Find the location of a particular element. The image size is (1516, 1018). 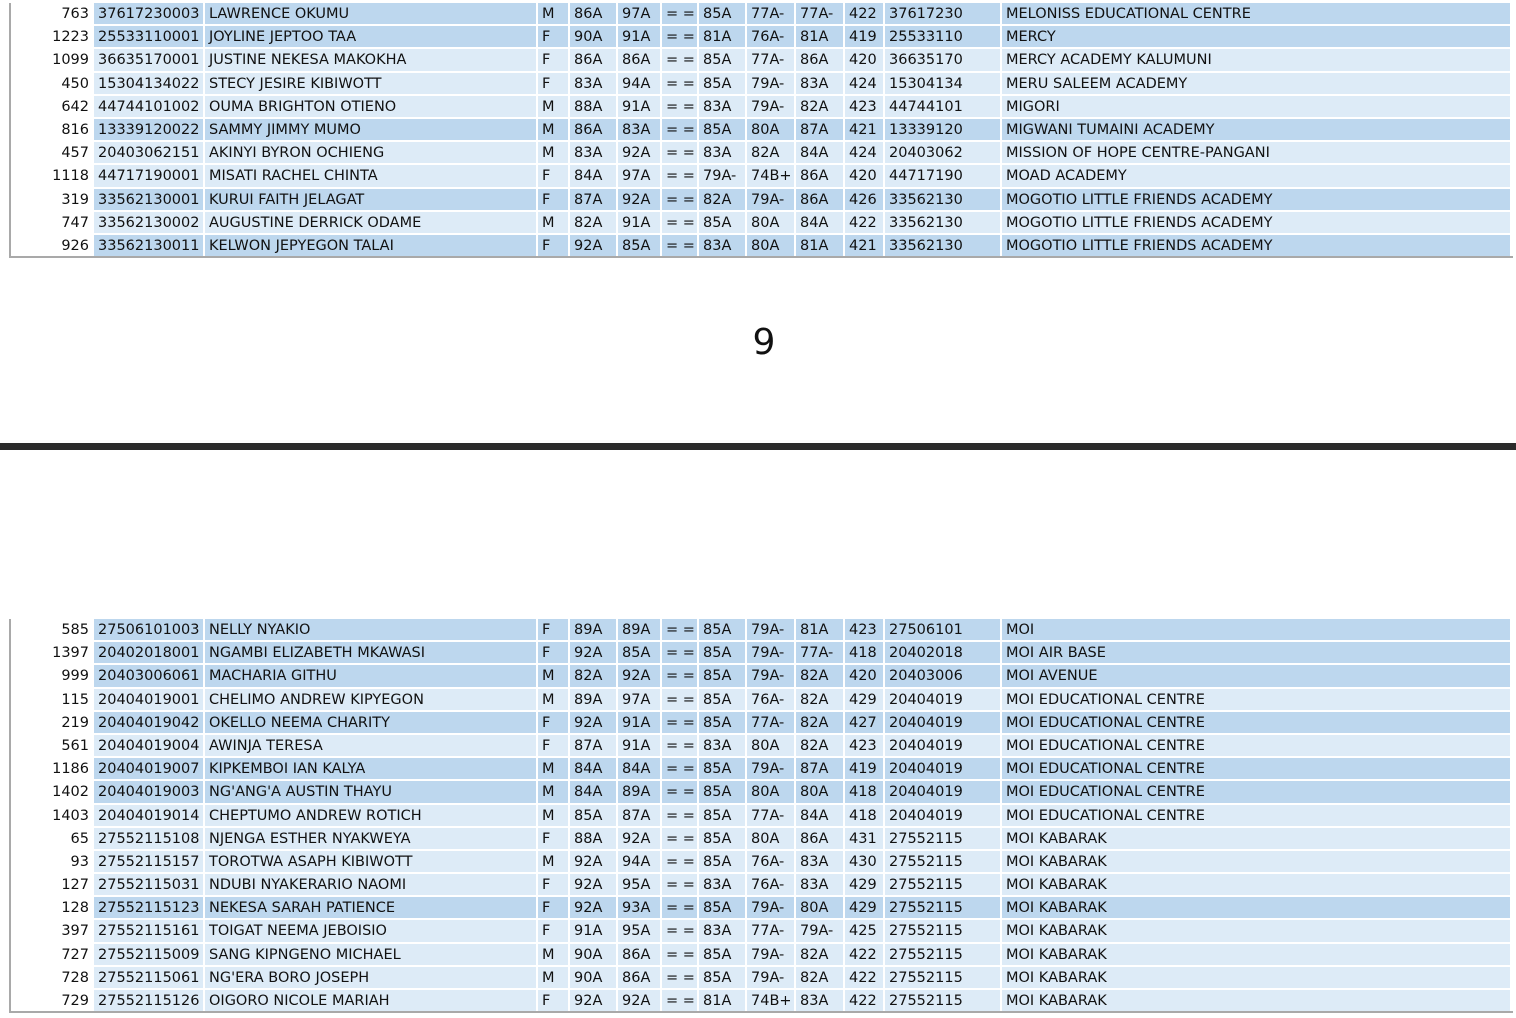

subject-5-cell: 79A- is located at coordinates (771, 83).